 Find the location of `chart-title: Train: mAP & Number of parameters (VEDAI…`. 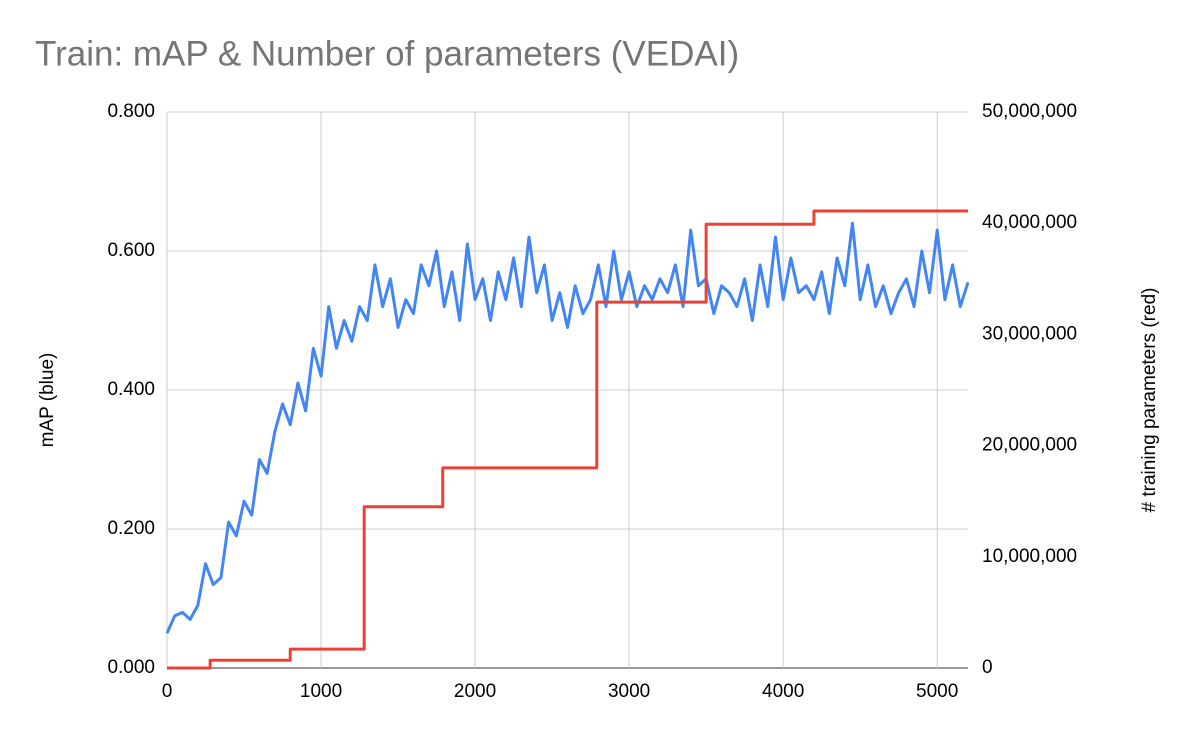

chart-title: Train: mAP & Number of parameters (VEDAI… is located at coordinates (387, 53).